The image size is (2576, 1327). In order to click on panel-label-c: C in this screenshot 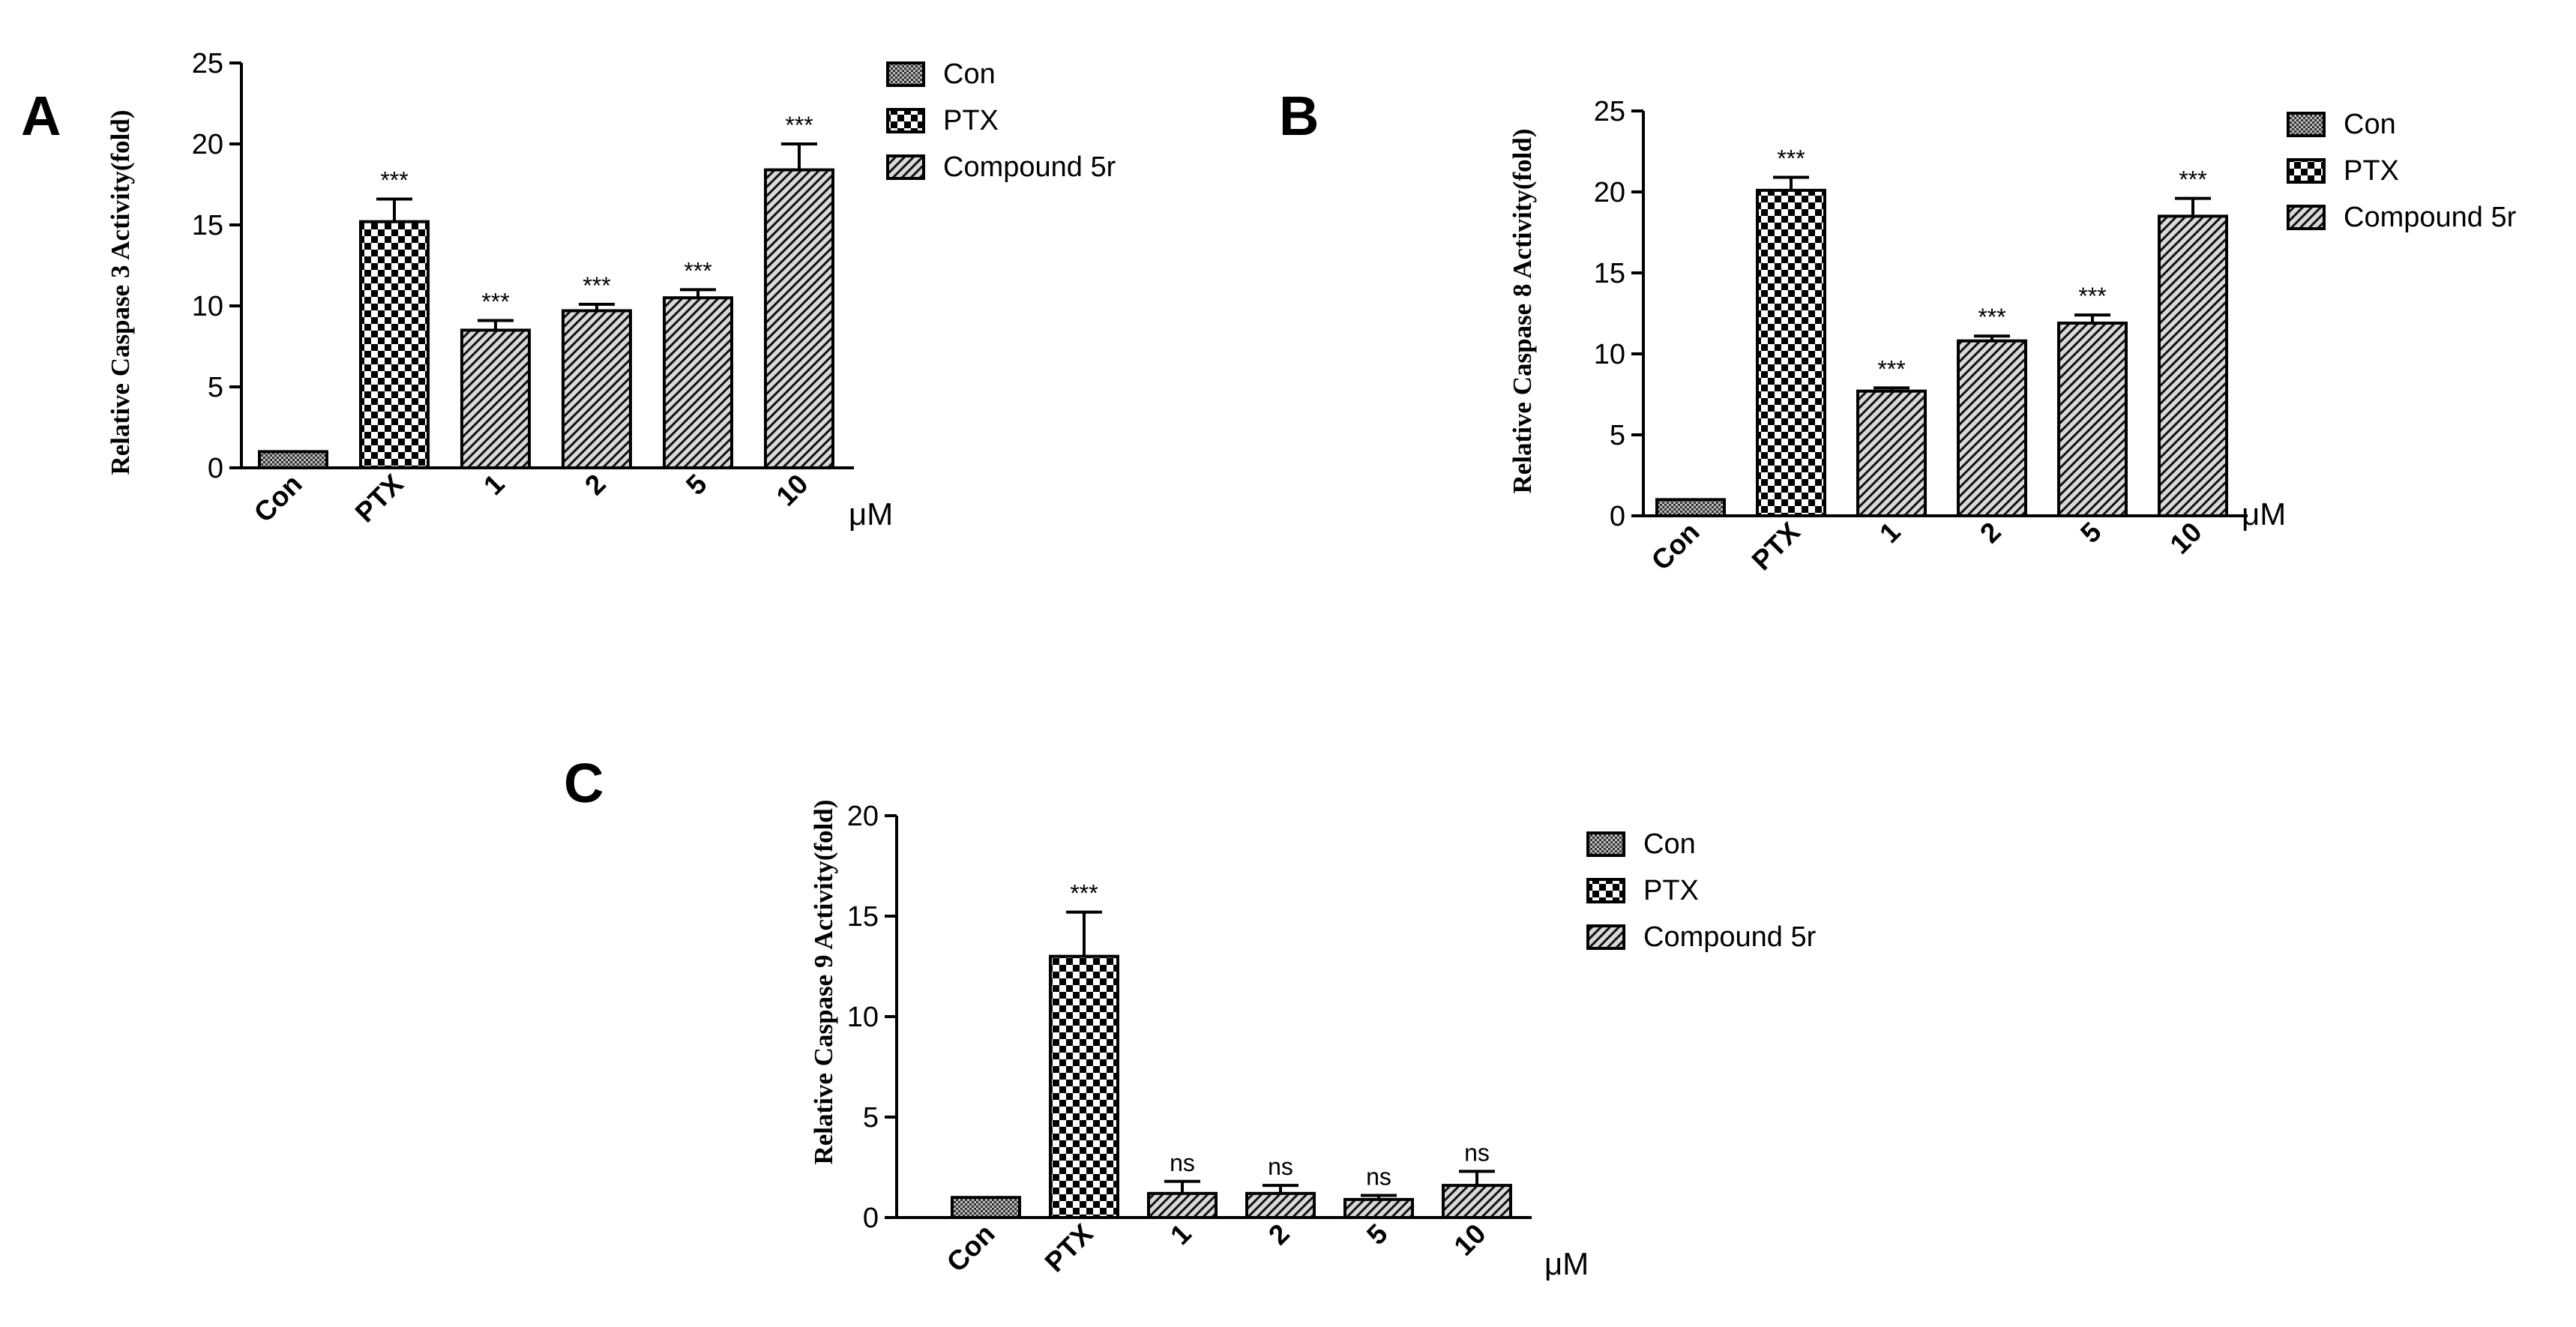, I will do `click(584, 783)`.